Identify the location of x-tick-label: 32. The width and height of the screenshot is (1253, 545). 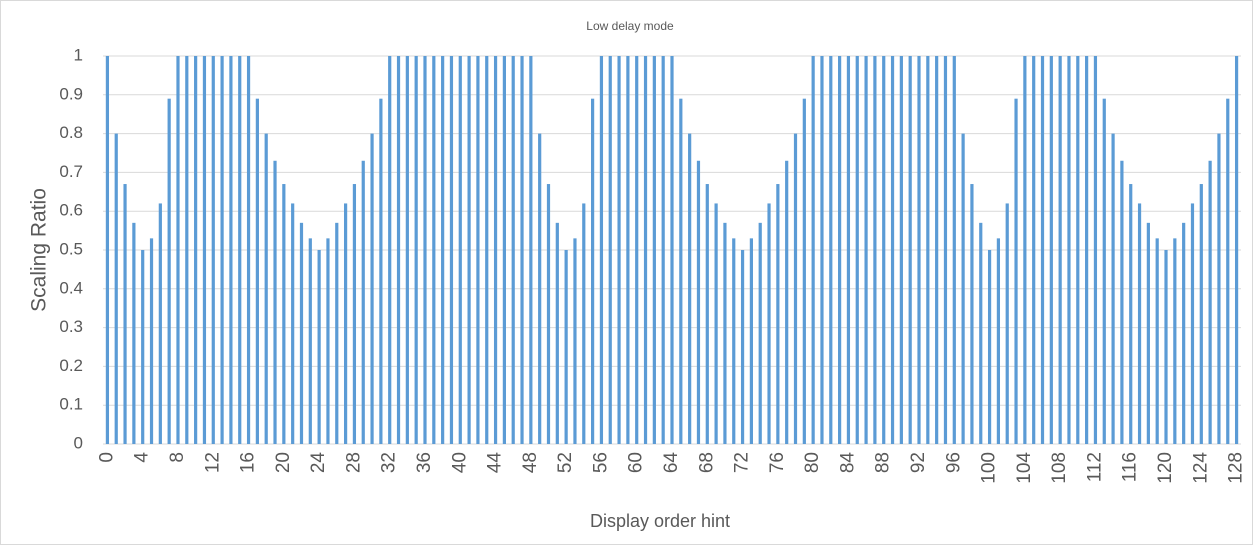
(389, 462).